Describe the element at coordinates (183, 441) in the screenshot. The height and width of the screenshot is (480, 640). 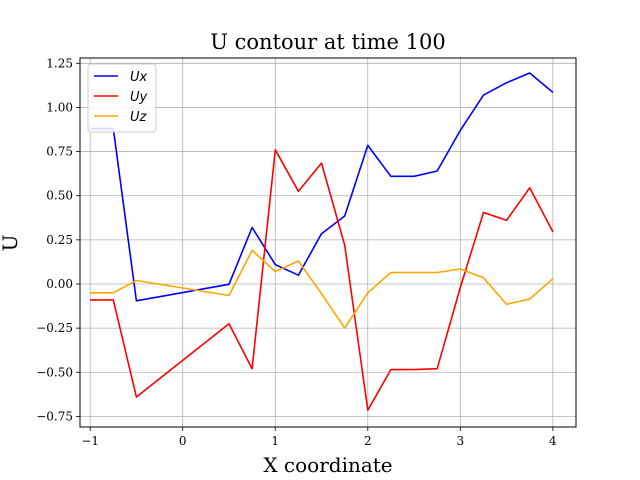
I see `x-tick-label: 0` at that location.